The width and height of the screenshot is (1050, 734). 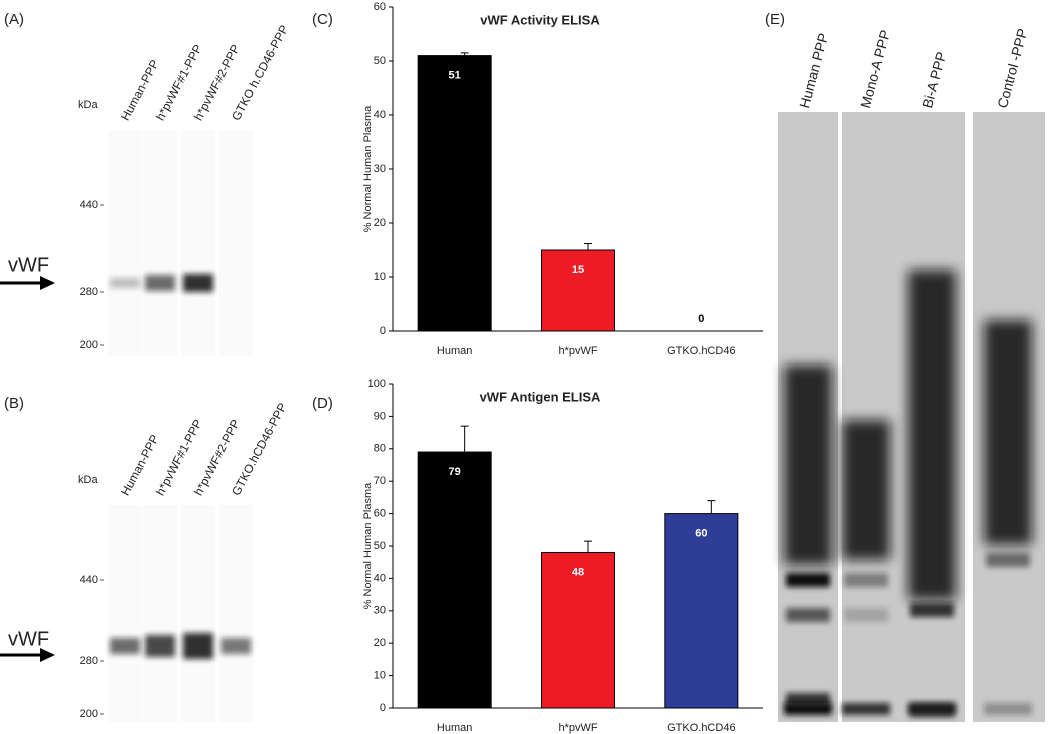 What do you see at coordinates (701, 534) in the screenshot?
I see `value-label: 60` at bounding box center [701, 534].